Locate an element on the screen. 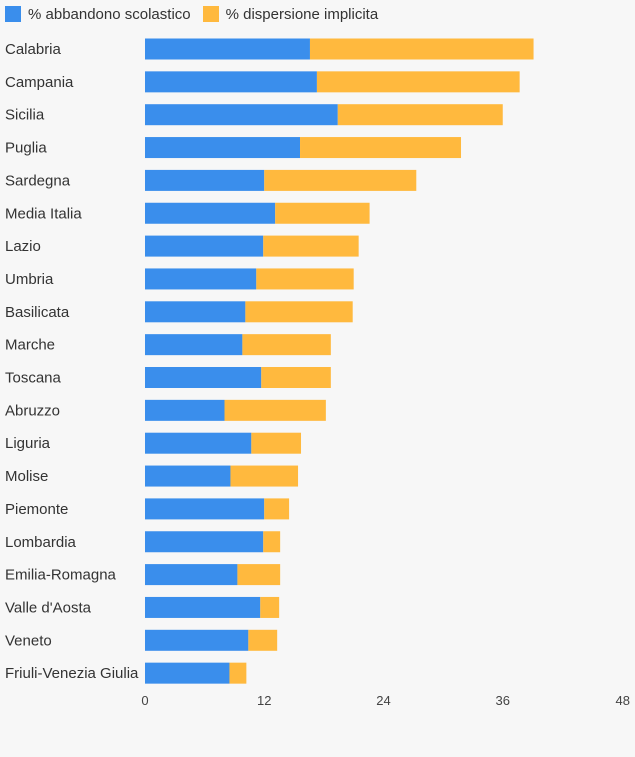 The width and height of the screenshot is (635, 757). category-label-umbria: Umbria is located at coordinates (29, 279).